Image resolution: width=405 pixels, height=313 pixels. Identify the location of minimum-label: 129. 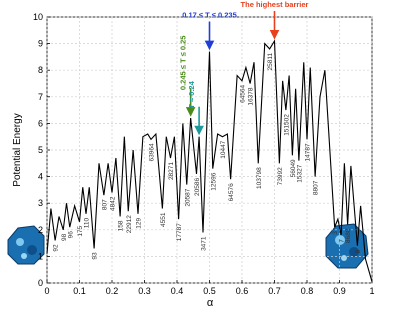
(139, 222).